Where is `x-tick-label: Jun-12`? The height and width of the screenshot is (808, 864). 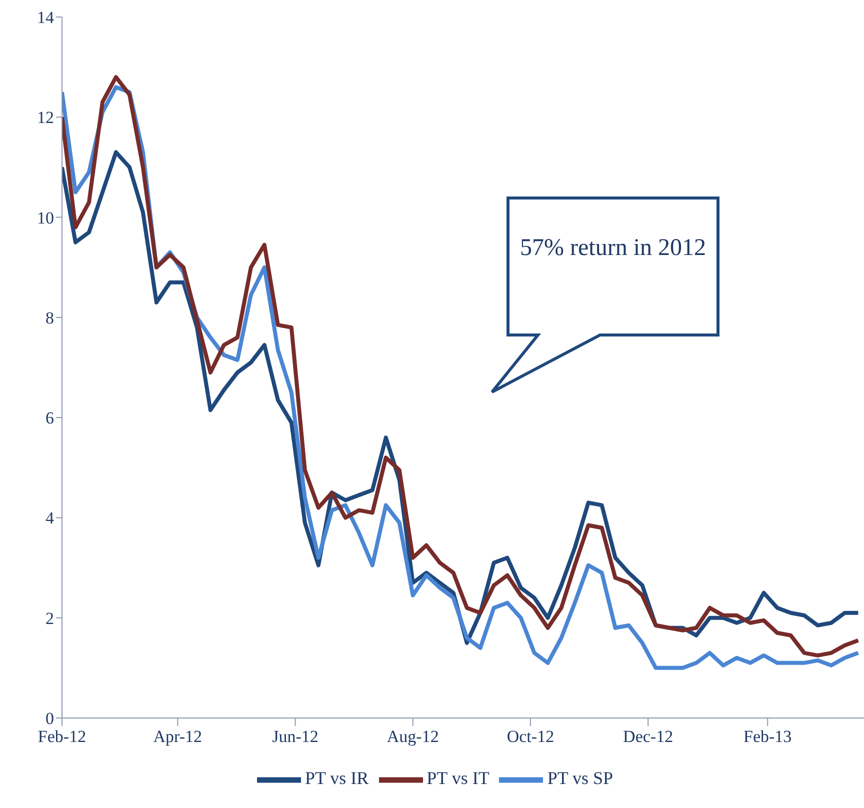 x-tick-label: Jun-12 is located at coordinates (295, 736).